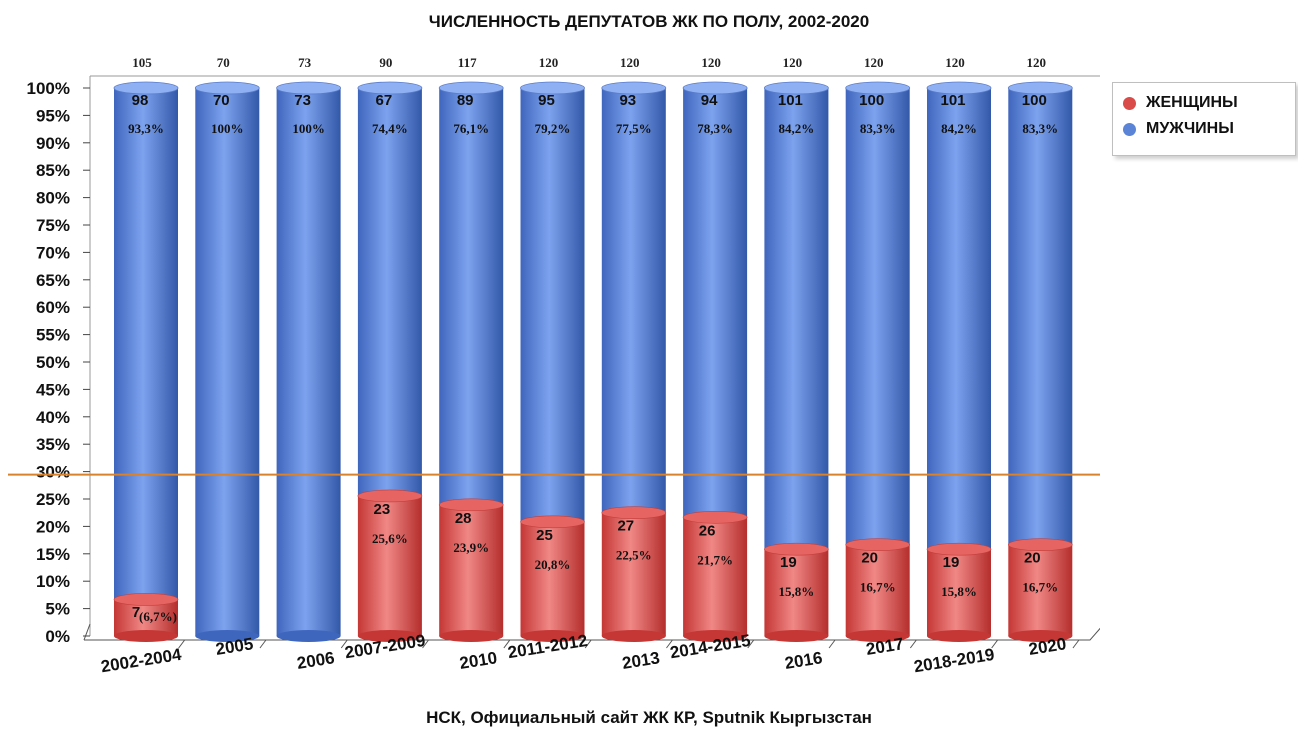 The height and width of the screenshot is (736, 1298). What do you see at coordinates (308, 636) in the screenshot?
I see `bar-men-bottom` at bounding box center [308, 636].